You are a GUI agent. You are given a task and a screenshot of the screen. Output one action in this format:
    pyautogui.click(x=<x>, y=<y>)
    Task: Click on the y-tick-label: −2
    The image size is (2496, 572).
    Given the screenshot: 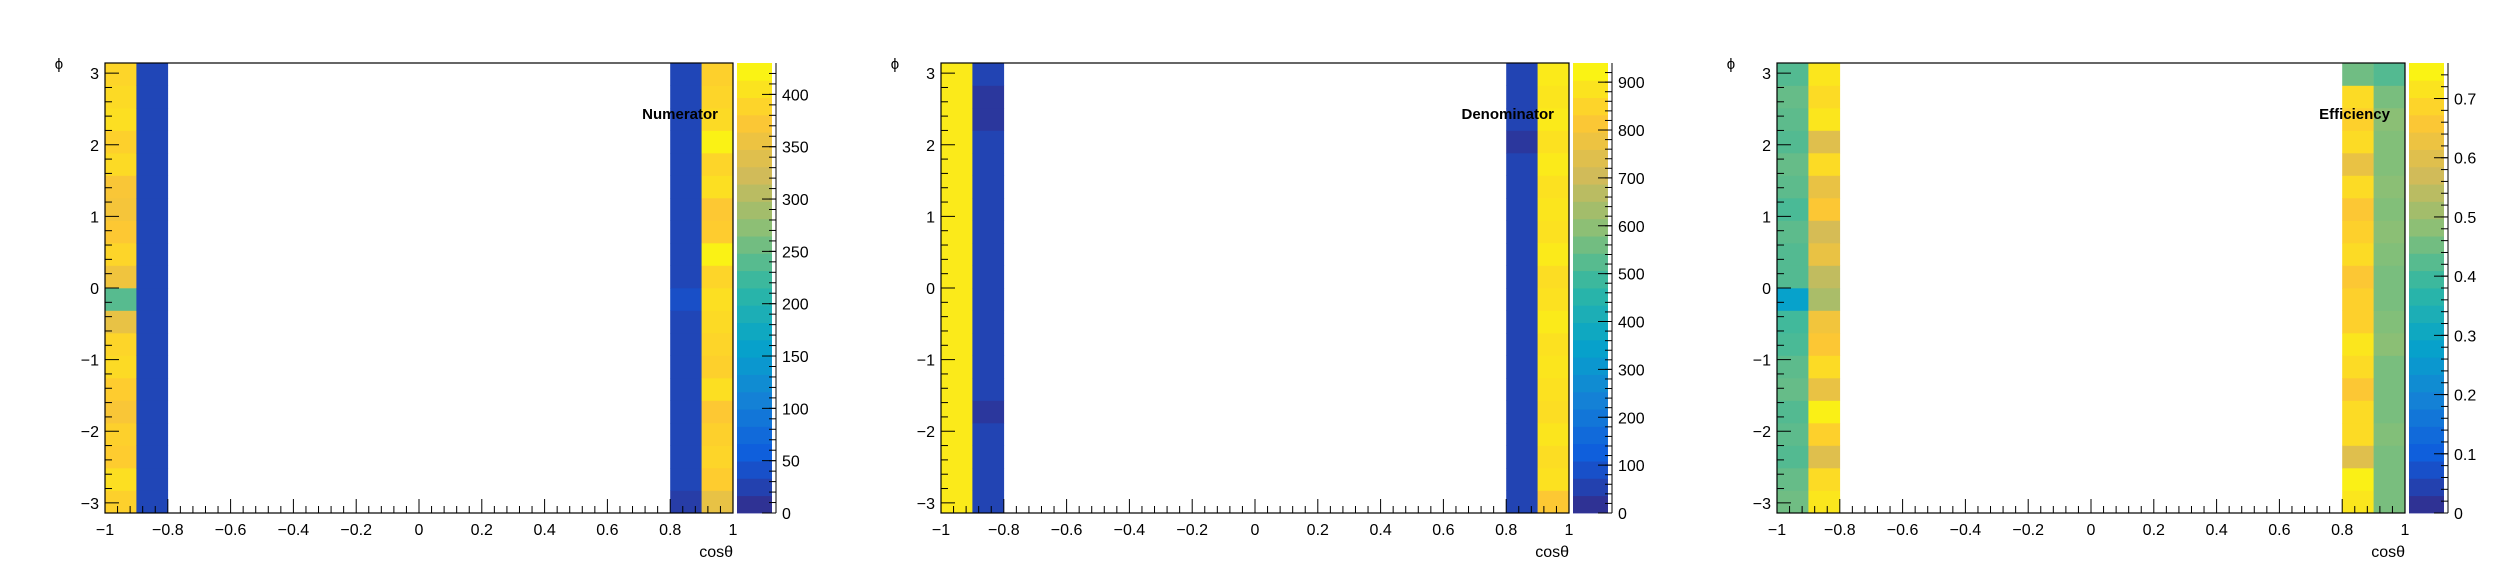 What is the action you would take?
    pyautogui.click(x=90, y=432)
    